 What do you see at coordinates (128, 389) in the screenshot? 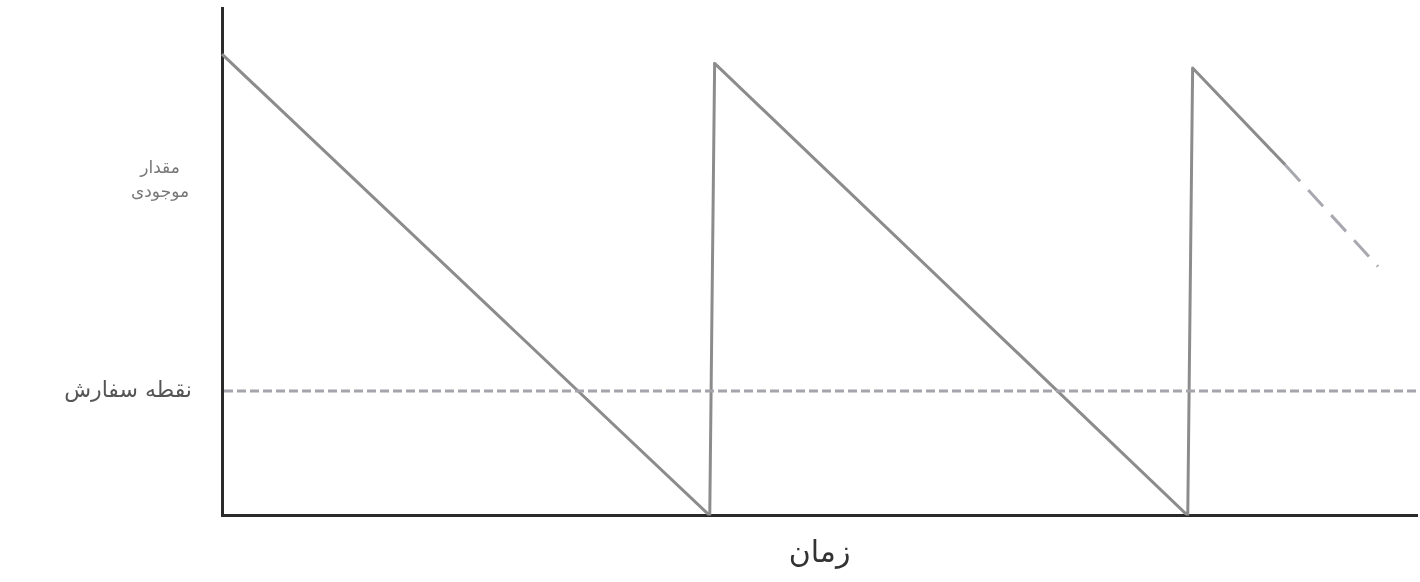
I see `ref-line-label: نقطه سفارش` at bounding box center [128, 389].